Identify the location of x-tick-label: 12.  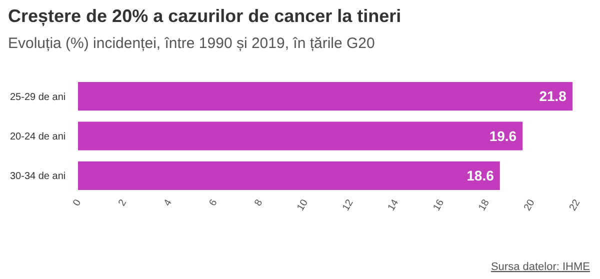
(348, 205).